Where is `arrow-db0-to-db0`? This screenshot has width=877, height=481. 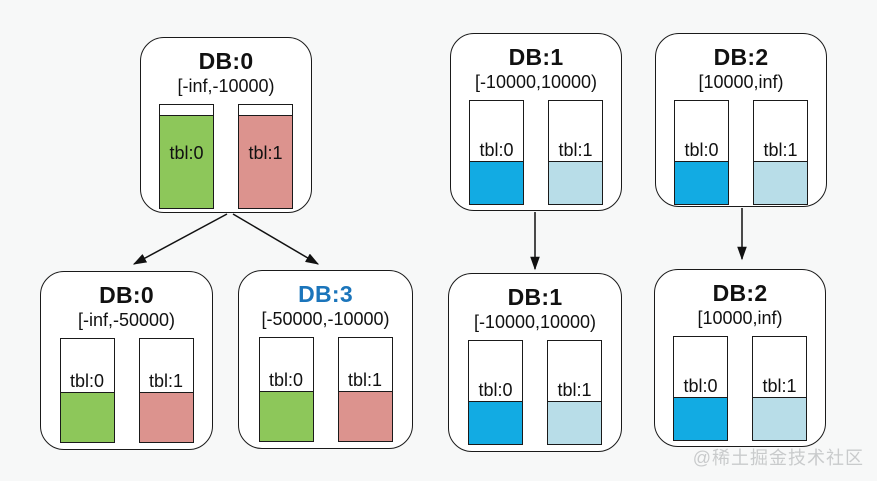
arrow-db0-to-db0 is located at coordinates (180, 239).